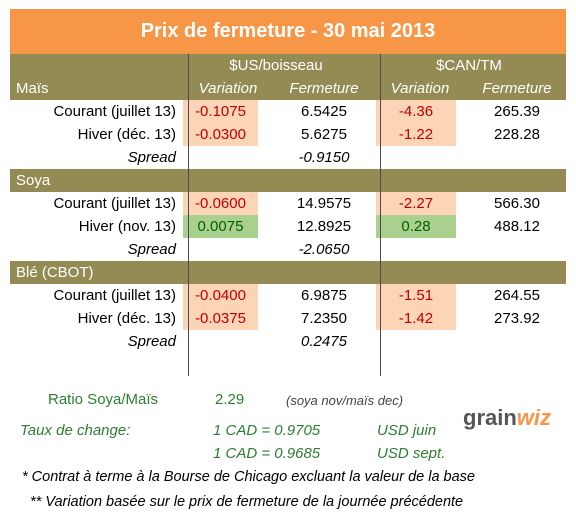 This screenshot has height=521, width=576. Describe the element at coordinates (411, 453) in the screenshot. I see `exchange-line2-unit: USD sept.` at that location.